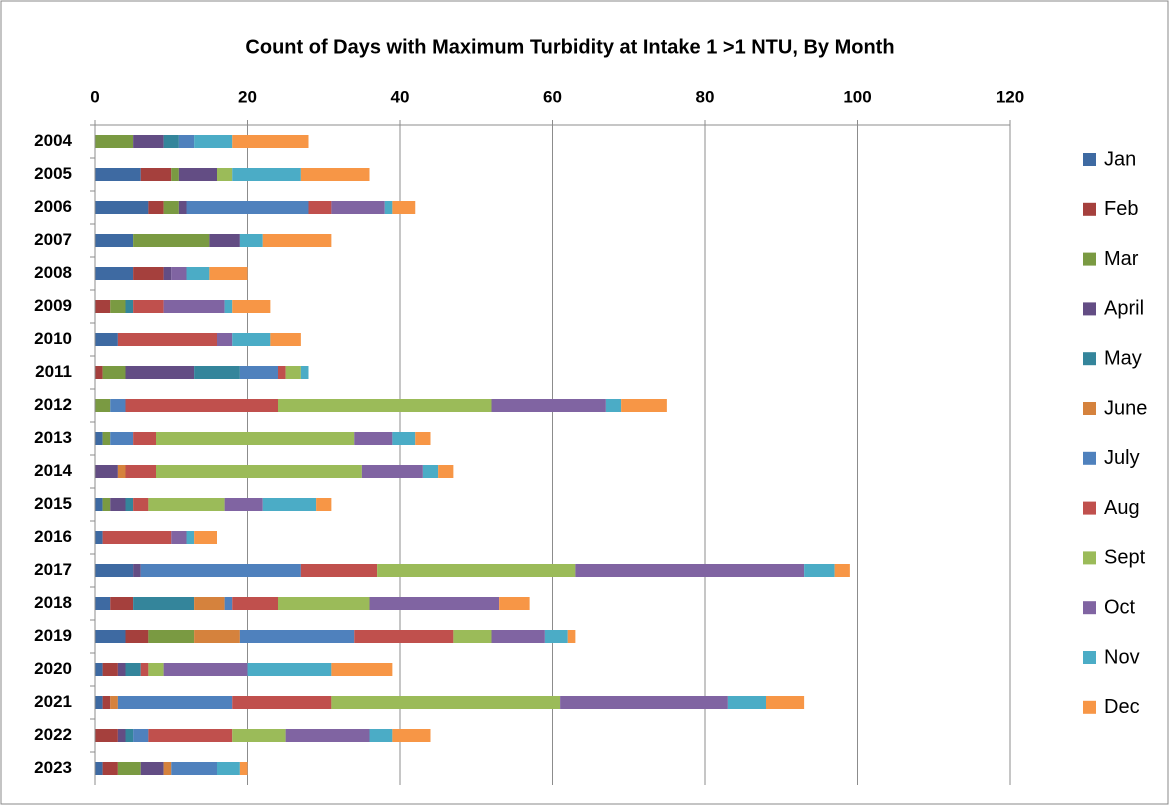  Describe the element at coordinates (1122, 707) in the screenshot. I see `legend-label: Dec` at that location.